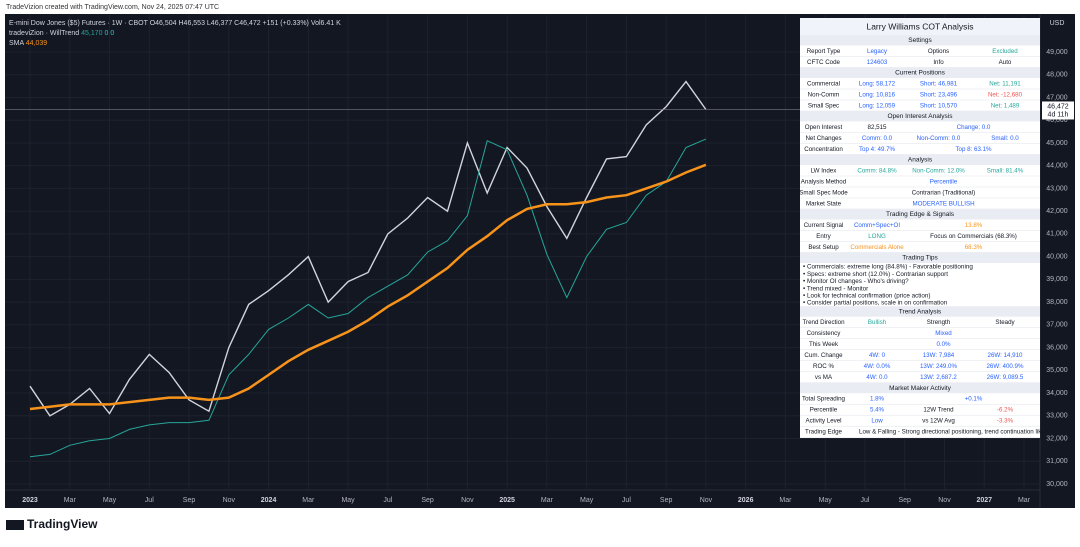 Image resolution: width=1080 pixels, height=547 pixels. What do you see at coordinates (877, 138) in the screenshot?
I see `cell-value: Comm: 0.0` at bounding box center [877, 138].